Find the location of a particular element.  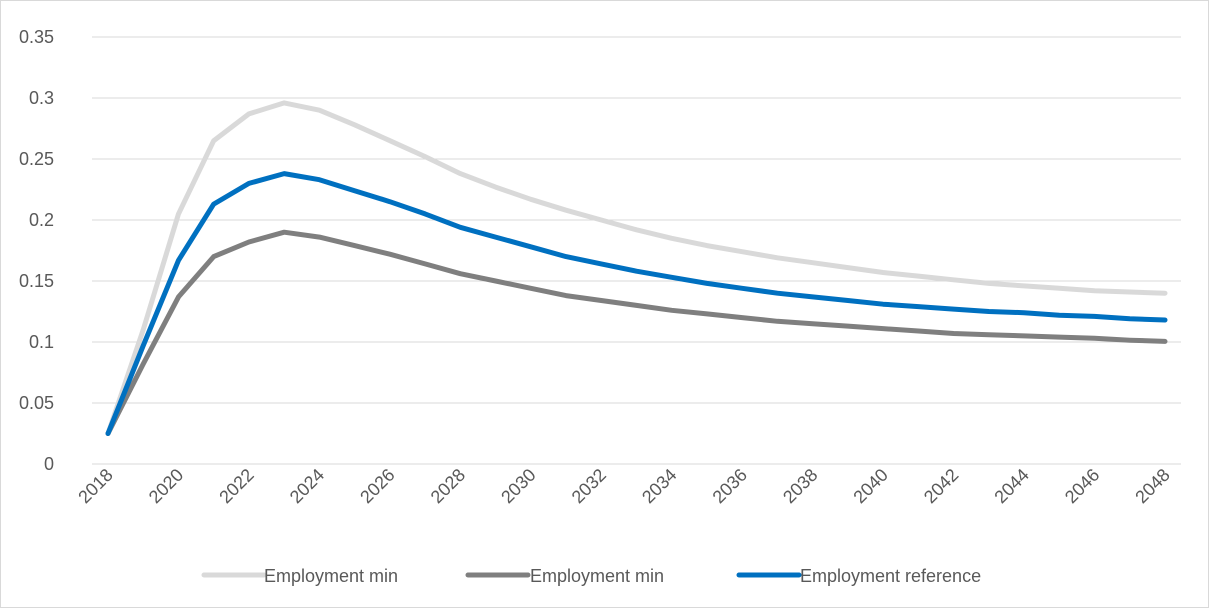

x-tick-label: 2028 is located at coordinates (448, 486).